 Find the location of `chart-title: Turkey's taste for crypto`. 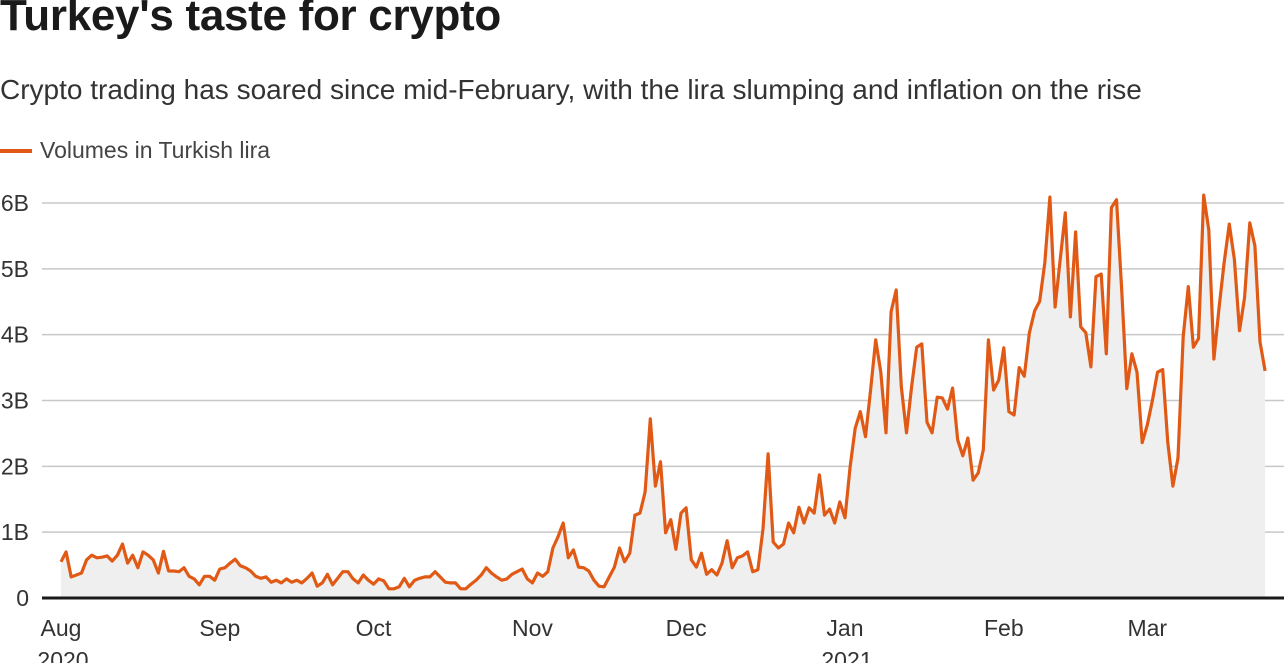

chart-title: Turkey's taste for crypto is located at coordinates (250, 20).